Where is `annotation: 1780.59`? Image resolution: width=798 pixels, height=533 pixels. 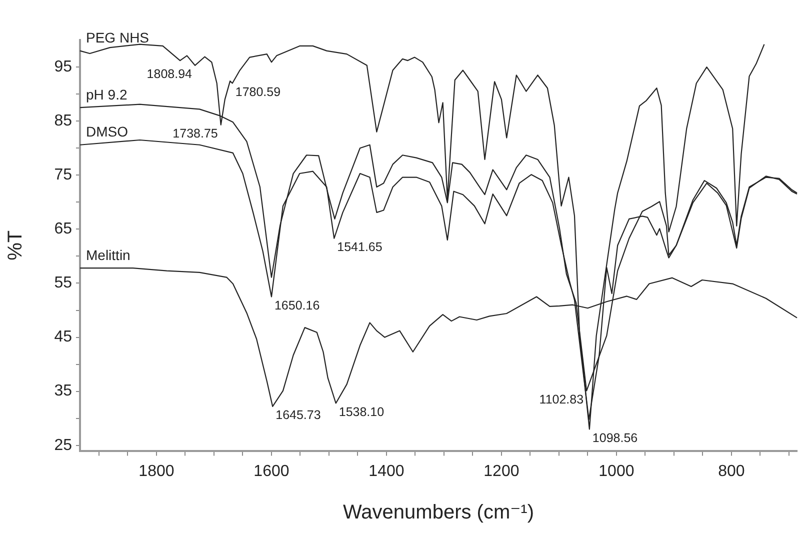
annotation: 1780.59 is located at coordinates (258, 91).